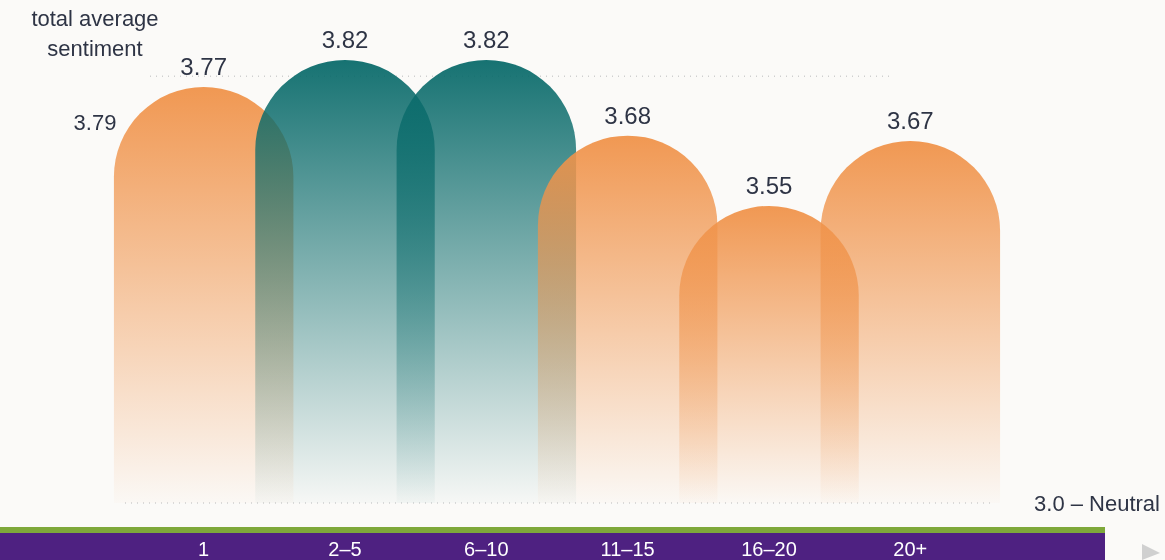 The image size is (1165, 560). Describe the element at coordinates (204, 67) in the screenshot. I see `data-label: 3.77` at that location.